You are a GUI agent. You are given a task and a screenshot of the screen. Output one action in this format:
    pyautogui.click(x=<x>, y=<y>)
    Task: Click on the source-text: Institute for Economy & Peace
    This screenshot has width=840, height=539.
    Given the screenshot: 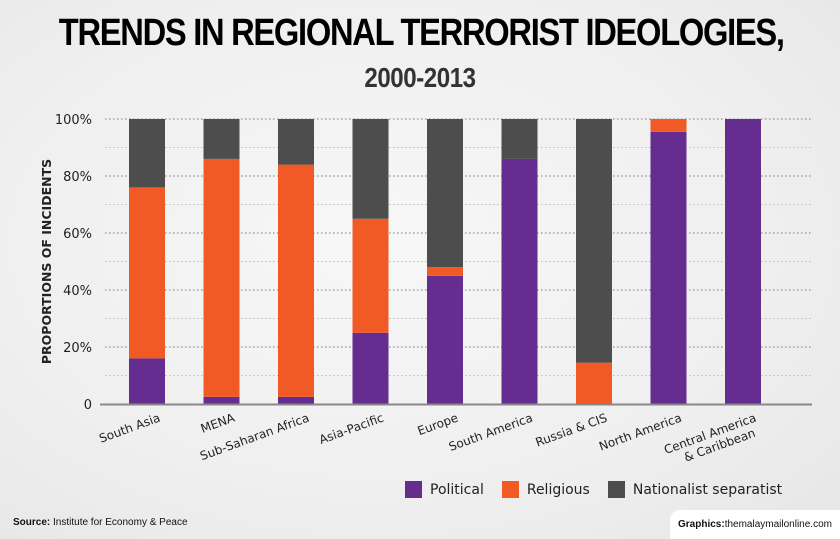 What is the action you would take?
    pyautogui.click(x=119, y=522)
    